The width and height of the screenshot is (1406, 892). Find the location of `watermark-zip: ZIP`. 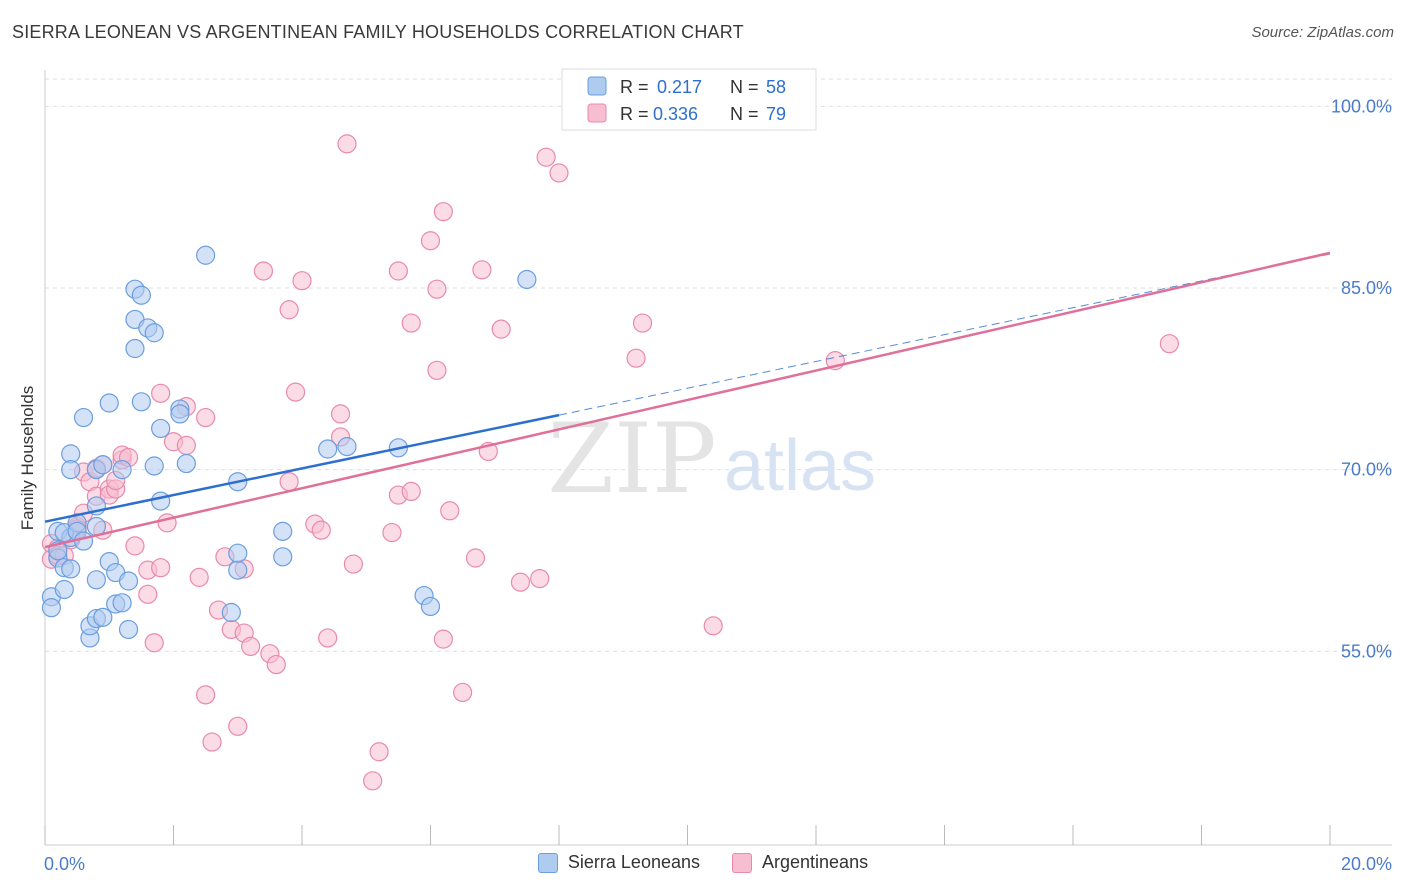

watermark-zip: ZIP is located at coordinates (631, 459).